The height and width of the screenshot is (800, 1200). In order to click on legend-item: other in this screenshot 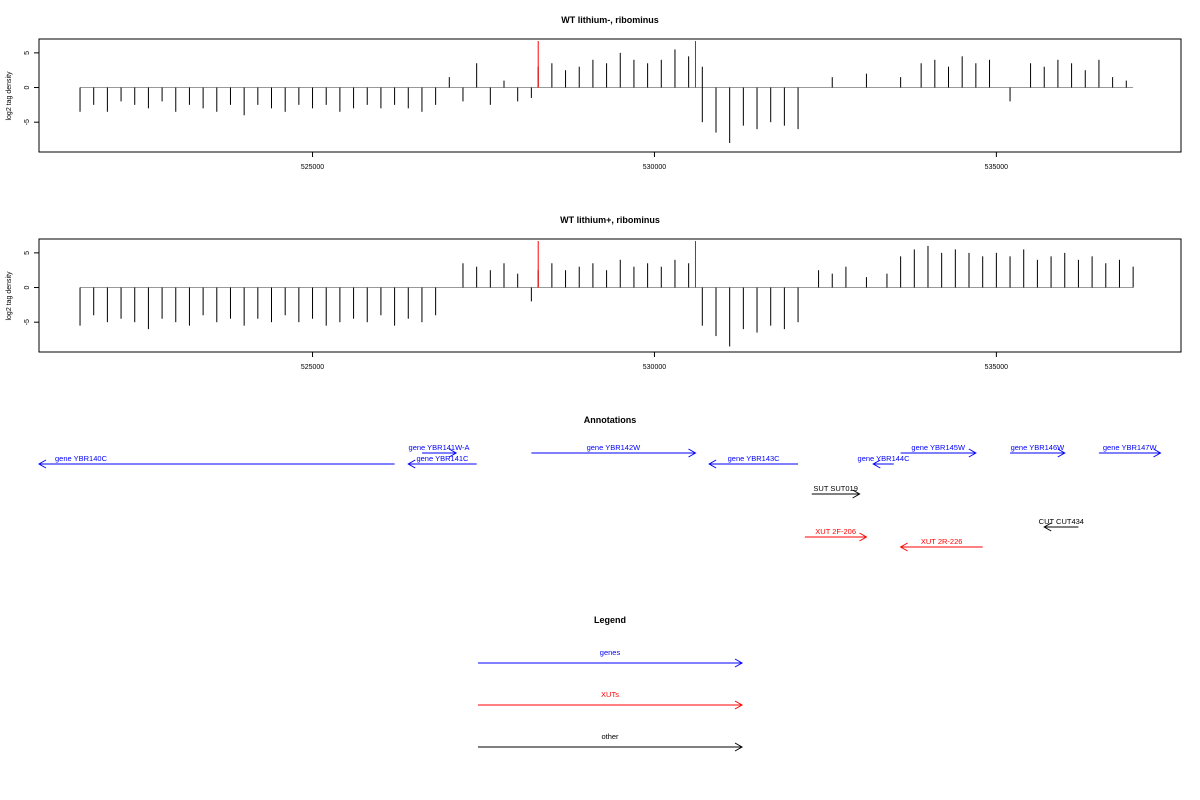, I will do `click(611, 742)`.